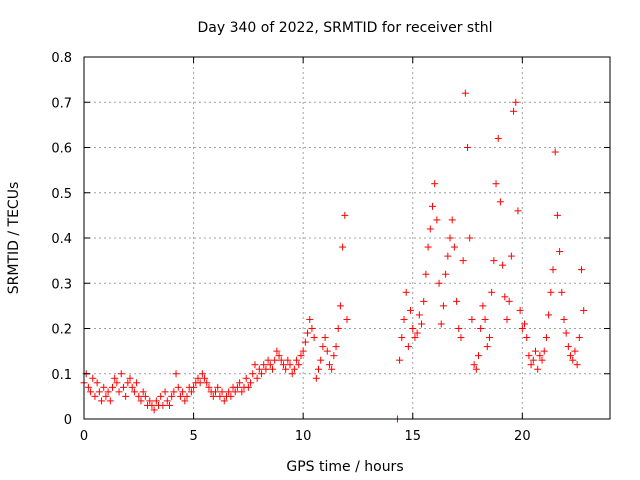 The image size is (640, 480). I want to click on x-tick-label: 15, so click(412, 436).